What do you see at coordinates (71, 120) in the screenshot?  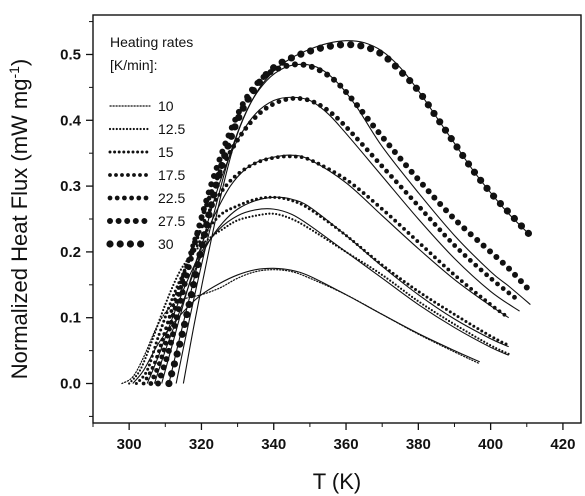 I see `y-tick-label-0.4: 0.4` at bounding box center [71, 120].